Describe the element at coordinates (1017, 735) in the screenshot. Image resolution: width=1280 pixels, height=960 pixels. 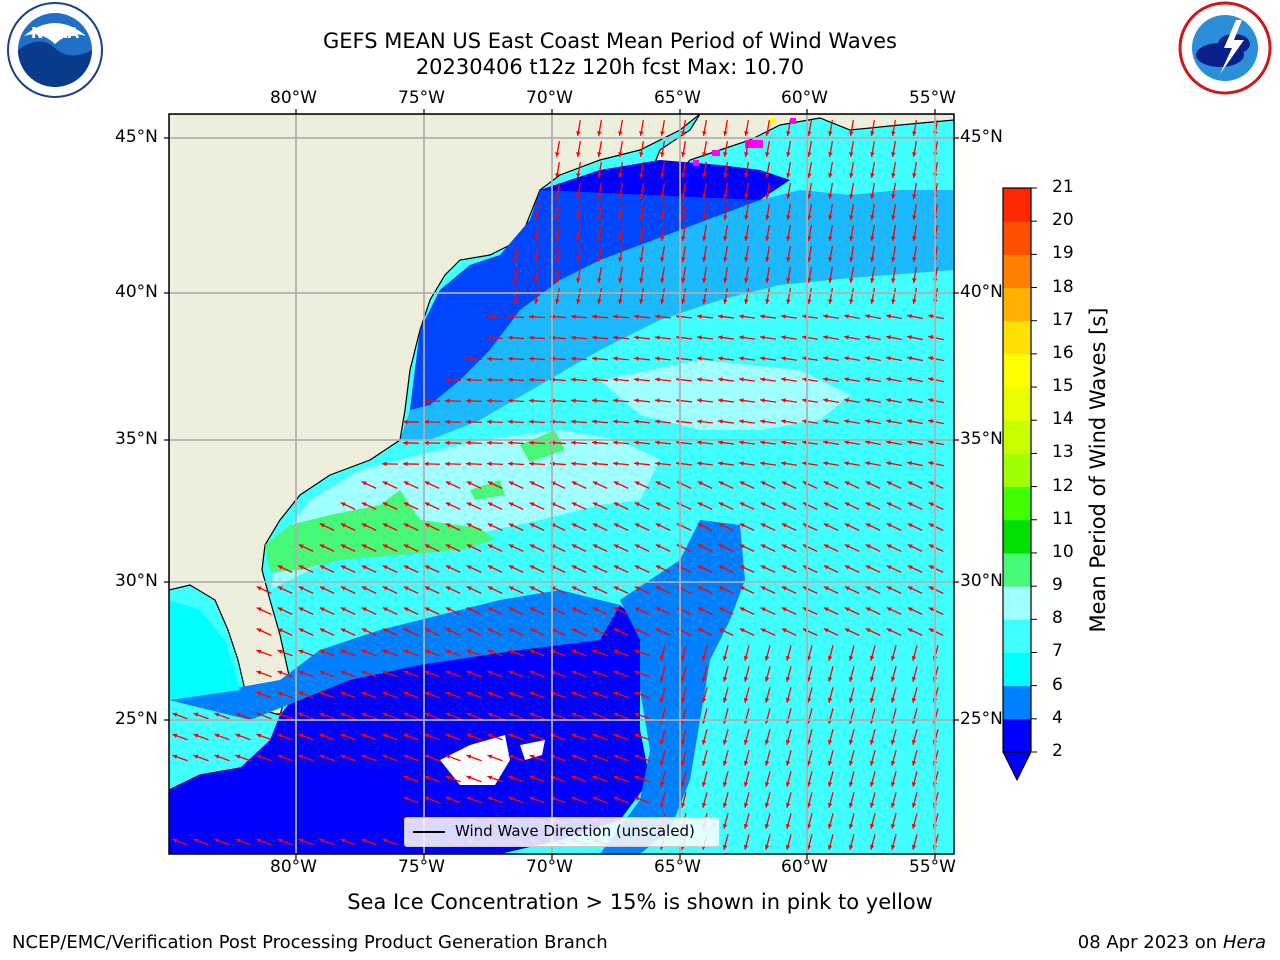
I see `colorbar-cell` at that location.